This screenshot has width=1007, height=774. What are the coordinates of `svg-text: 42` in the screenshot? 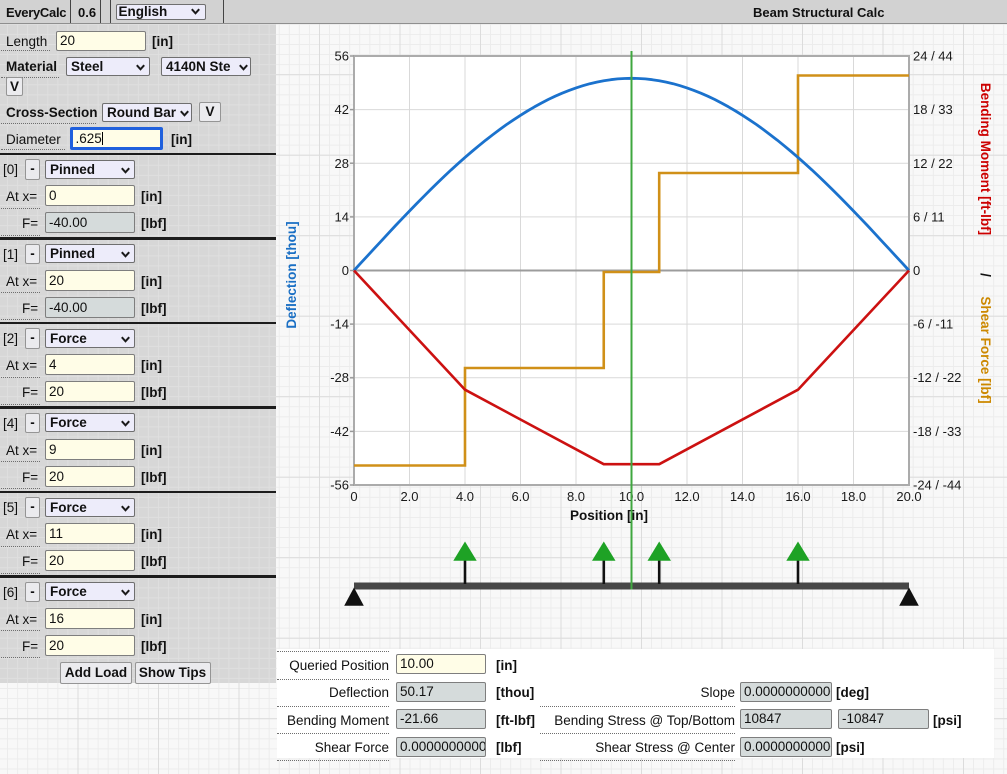 It's located at (342, 109).